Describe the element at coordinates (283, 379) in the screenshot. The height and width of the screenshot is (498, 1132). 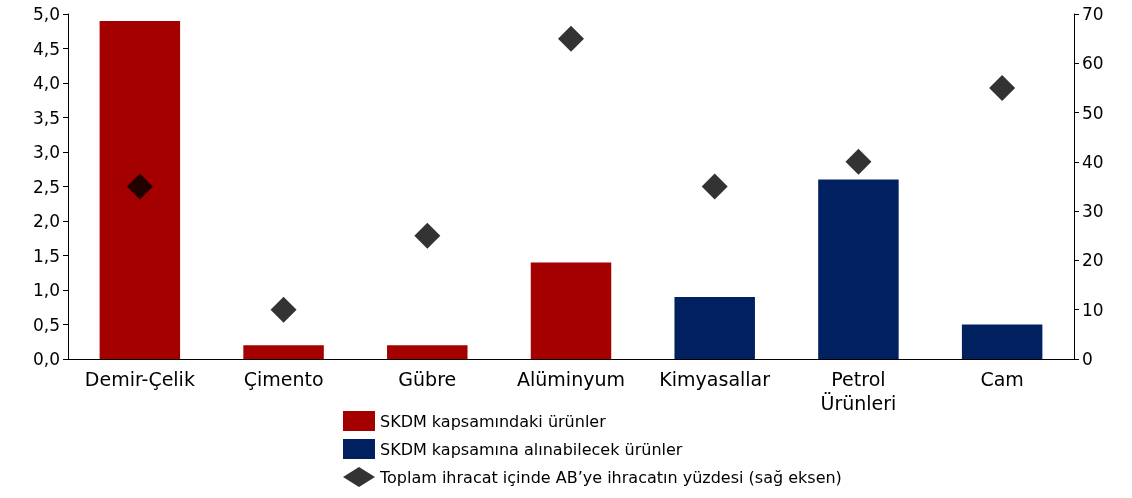
I see `x-tick-label: Çimento` at that location.